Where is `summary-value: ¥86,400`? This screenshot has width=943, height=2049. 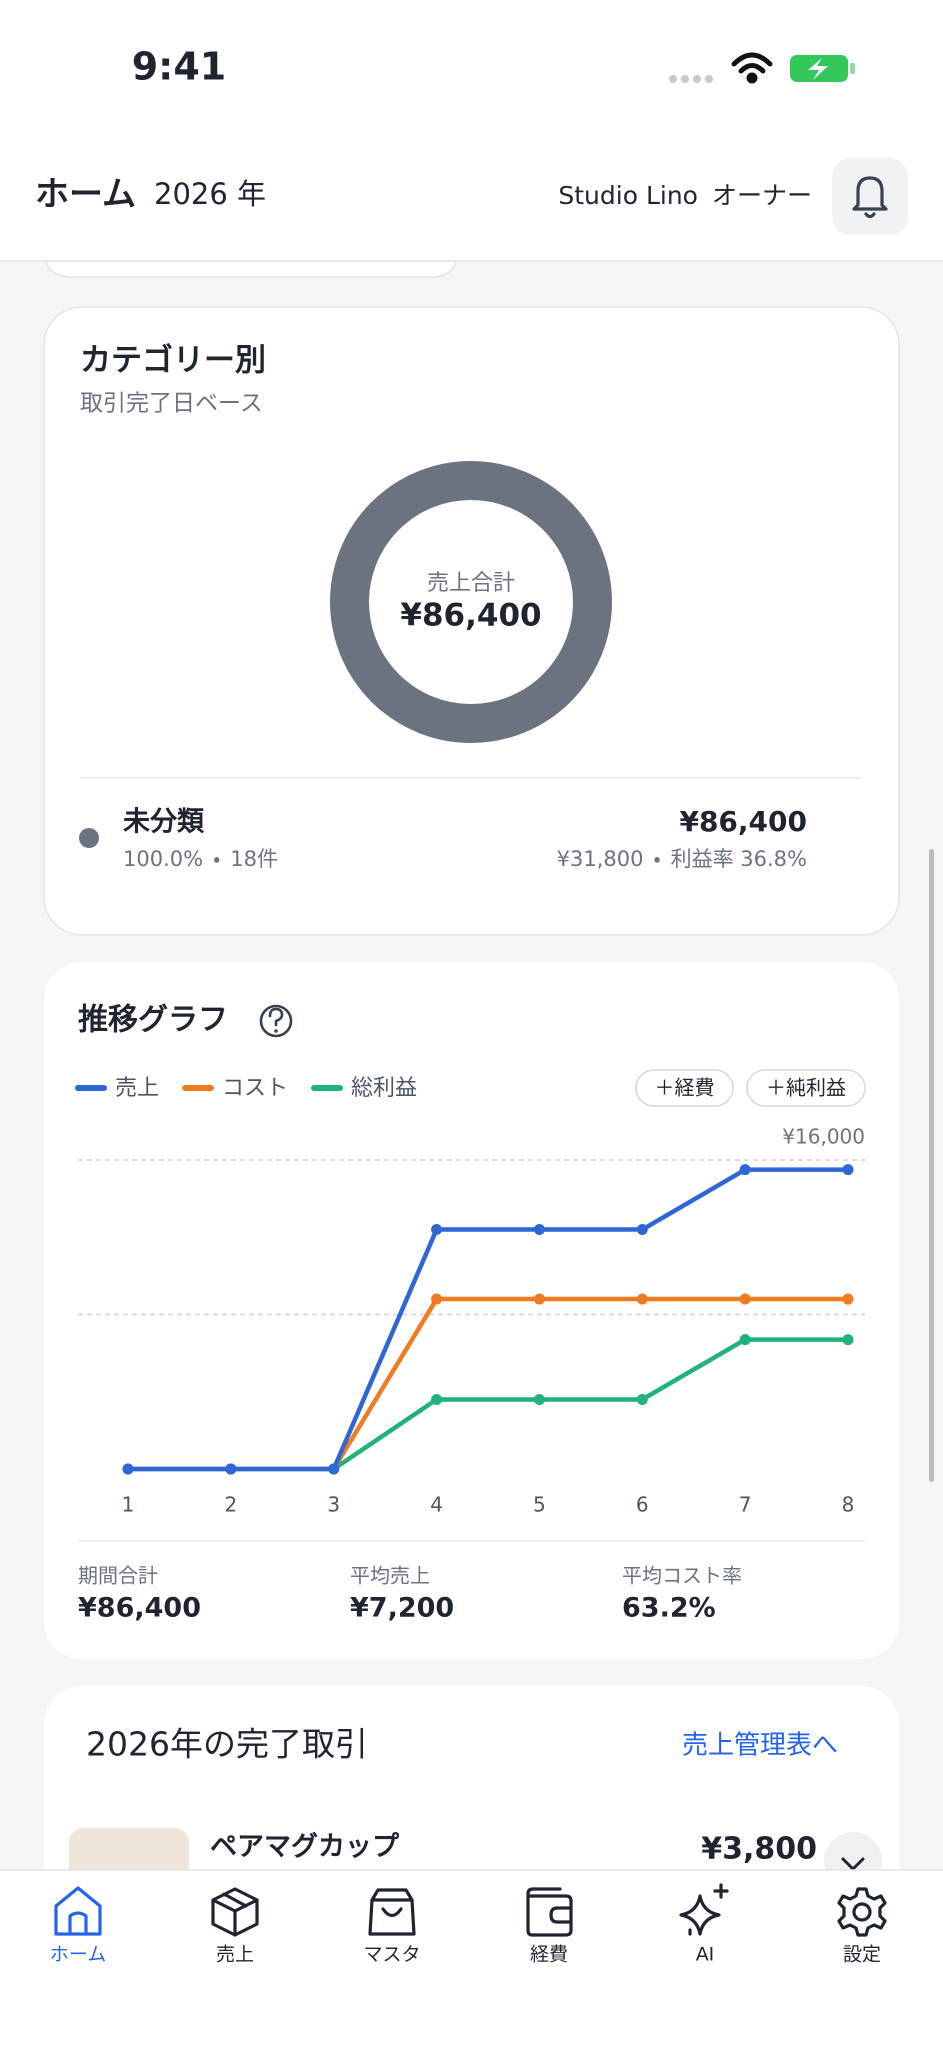
summary-value: ¥86,400 is located at coordinates (139, 1608).